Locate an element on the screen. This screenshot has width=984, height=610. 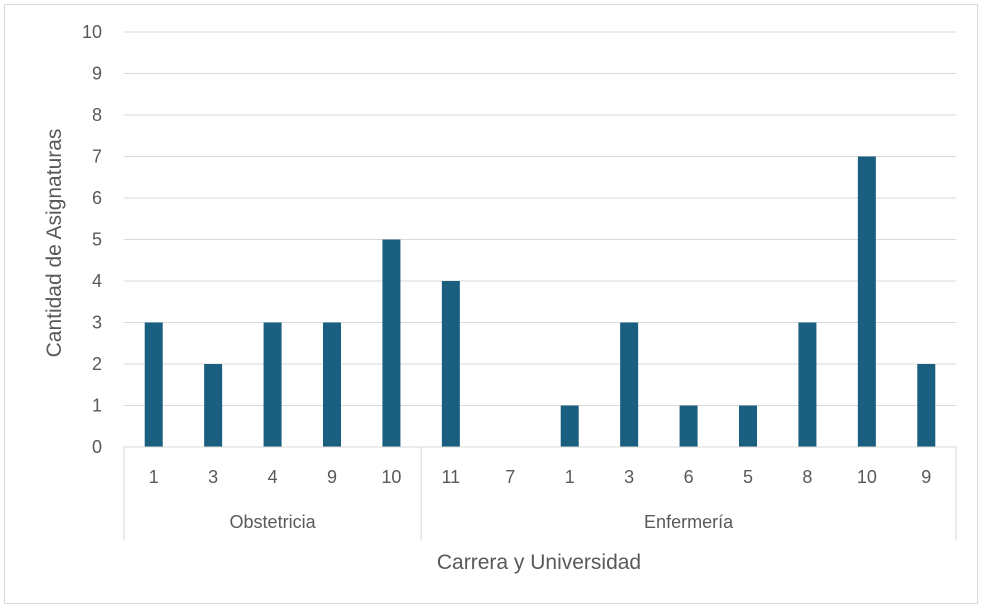
y-tick-label: 0 is located at coordinates (97, 447).